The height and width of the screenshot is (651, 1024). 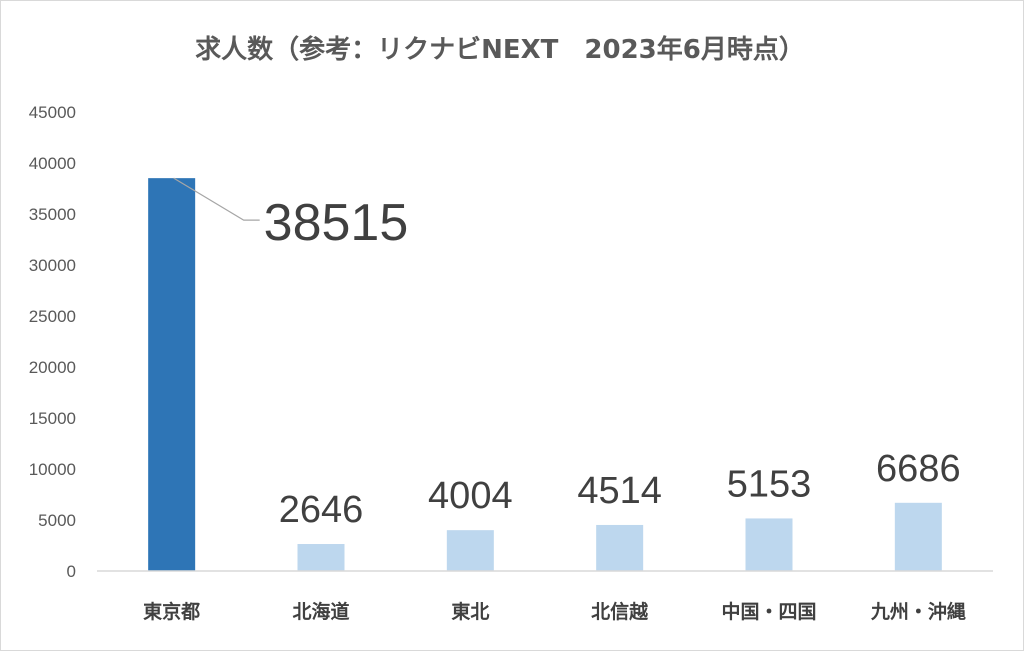 I want to click on y-tick-label: 0, so click(x=71, y=571).